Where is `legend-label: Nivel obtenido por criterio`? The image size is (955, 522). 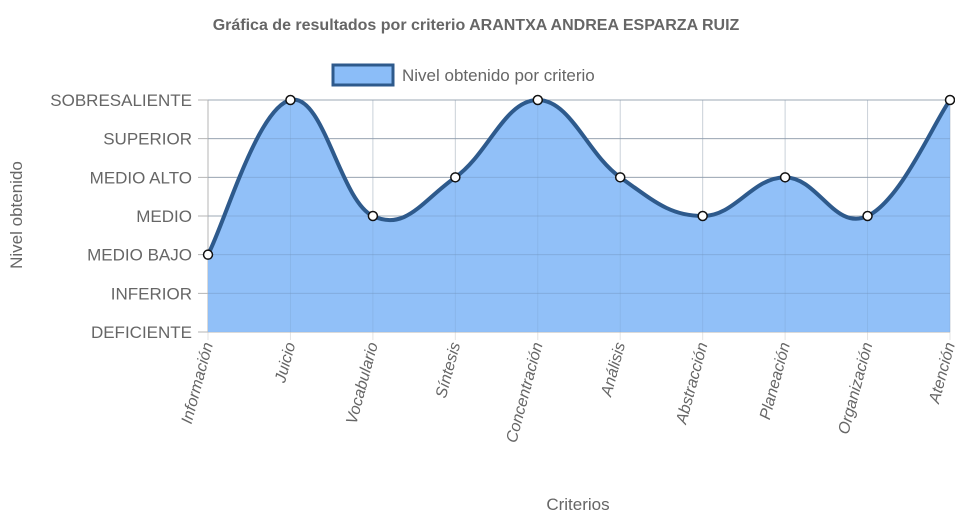 legend-label: Nivel obtenido por criterio is located at coordinates (498, 75).